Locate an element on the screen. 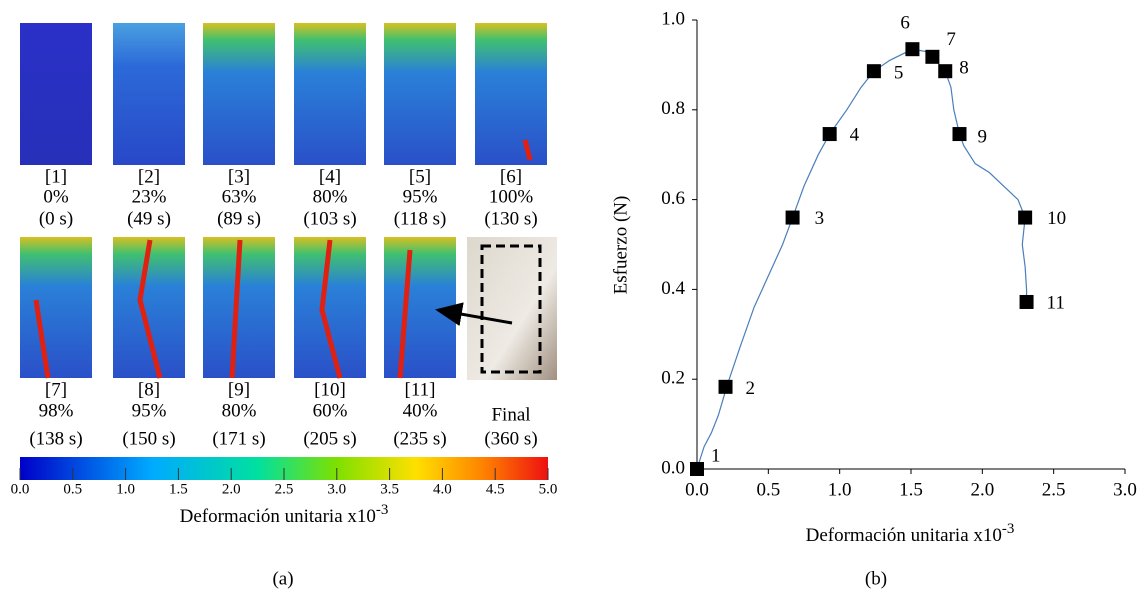 Image resolution: width=1146 pixels, height=607 pixels. frame-time: (171 s) is located at coordinates (238, 438).